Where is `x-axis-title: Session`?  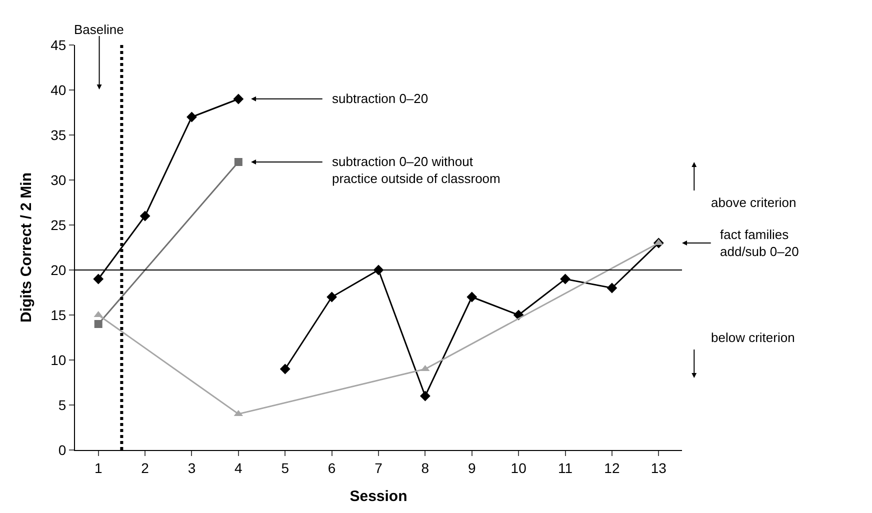
x-axis-title: Session is located at coordinates (379, 496).